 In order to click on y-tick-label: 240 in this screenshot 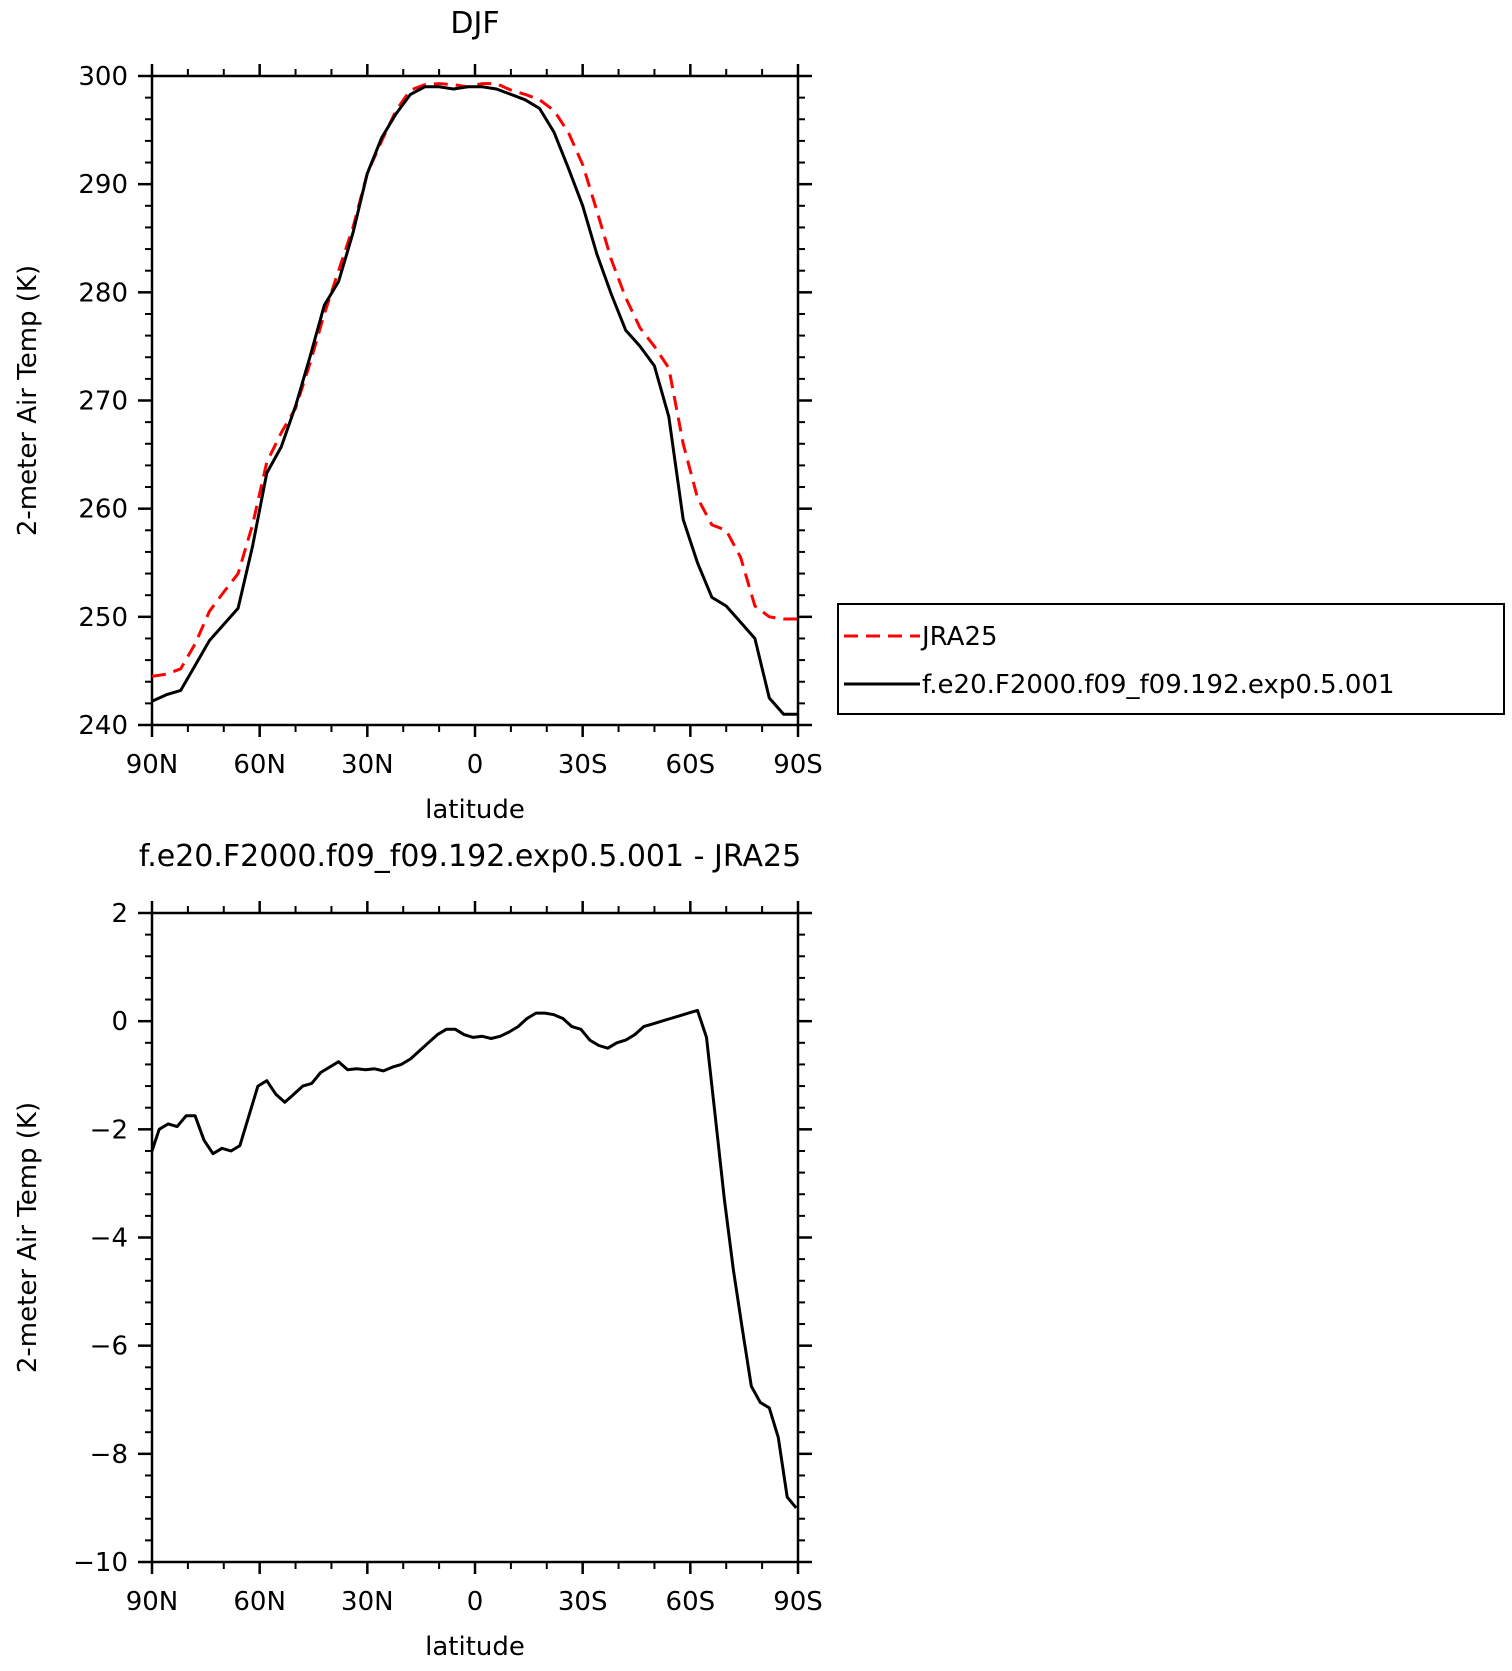, I will do `click(103, 726)`.